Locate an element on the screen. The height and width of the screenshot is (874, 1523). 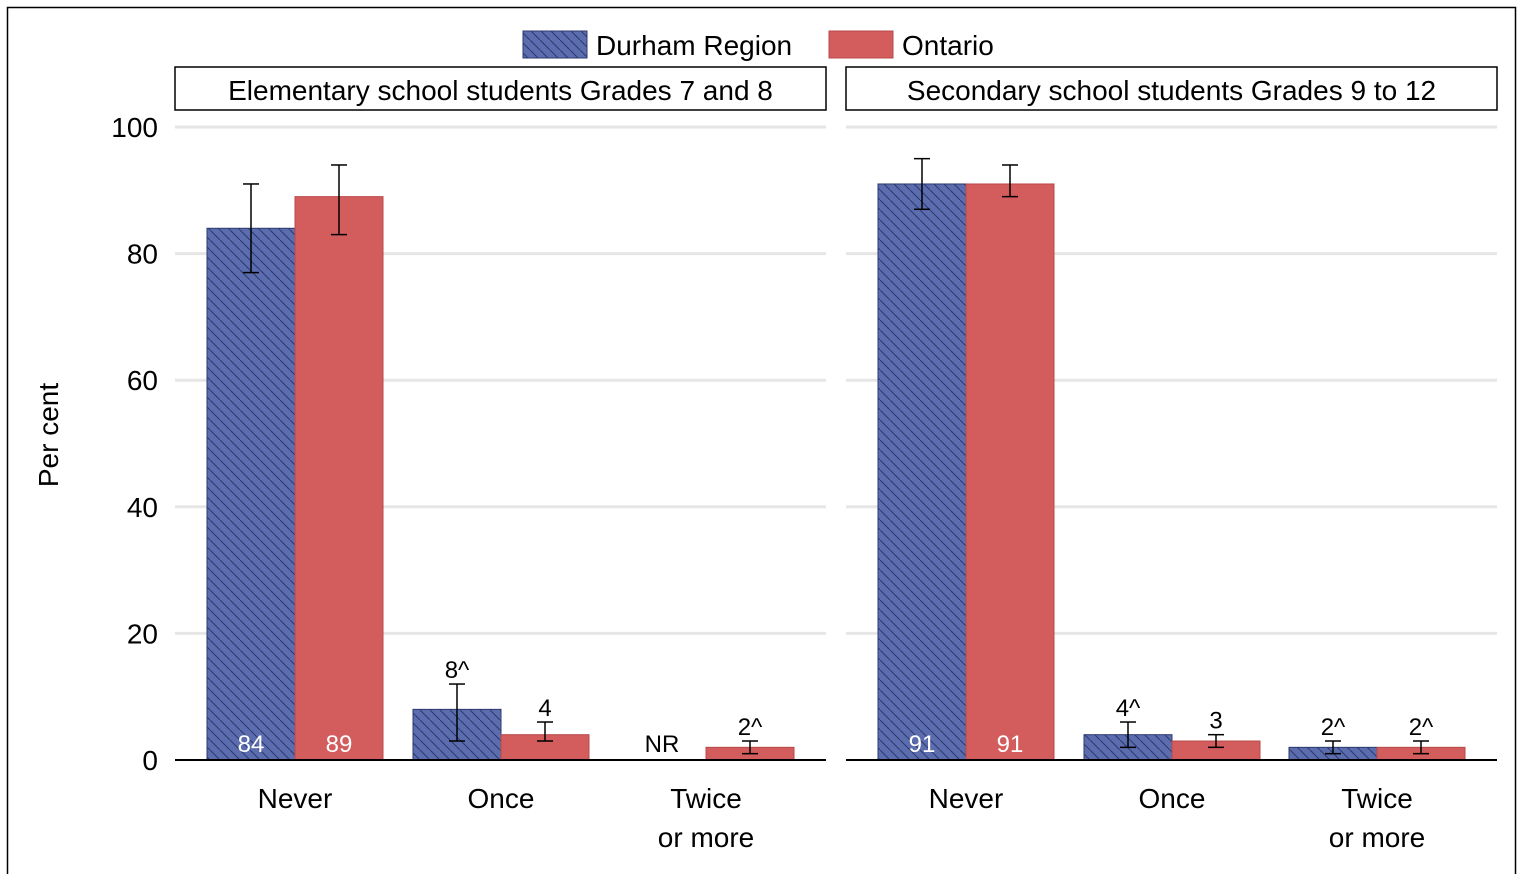
data-label-durham: 91 is located at coordinates (922, 744).